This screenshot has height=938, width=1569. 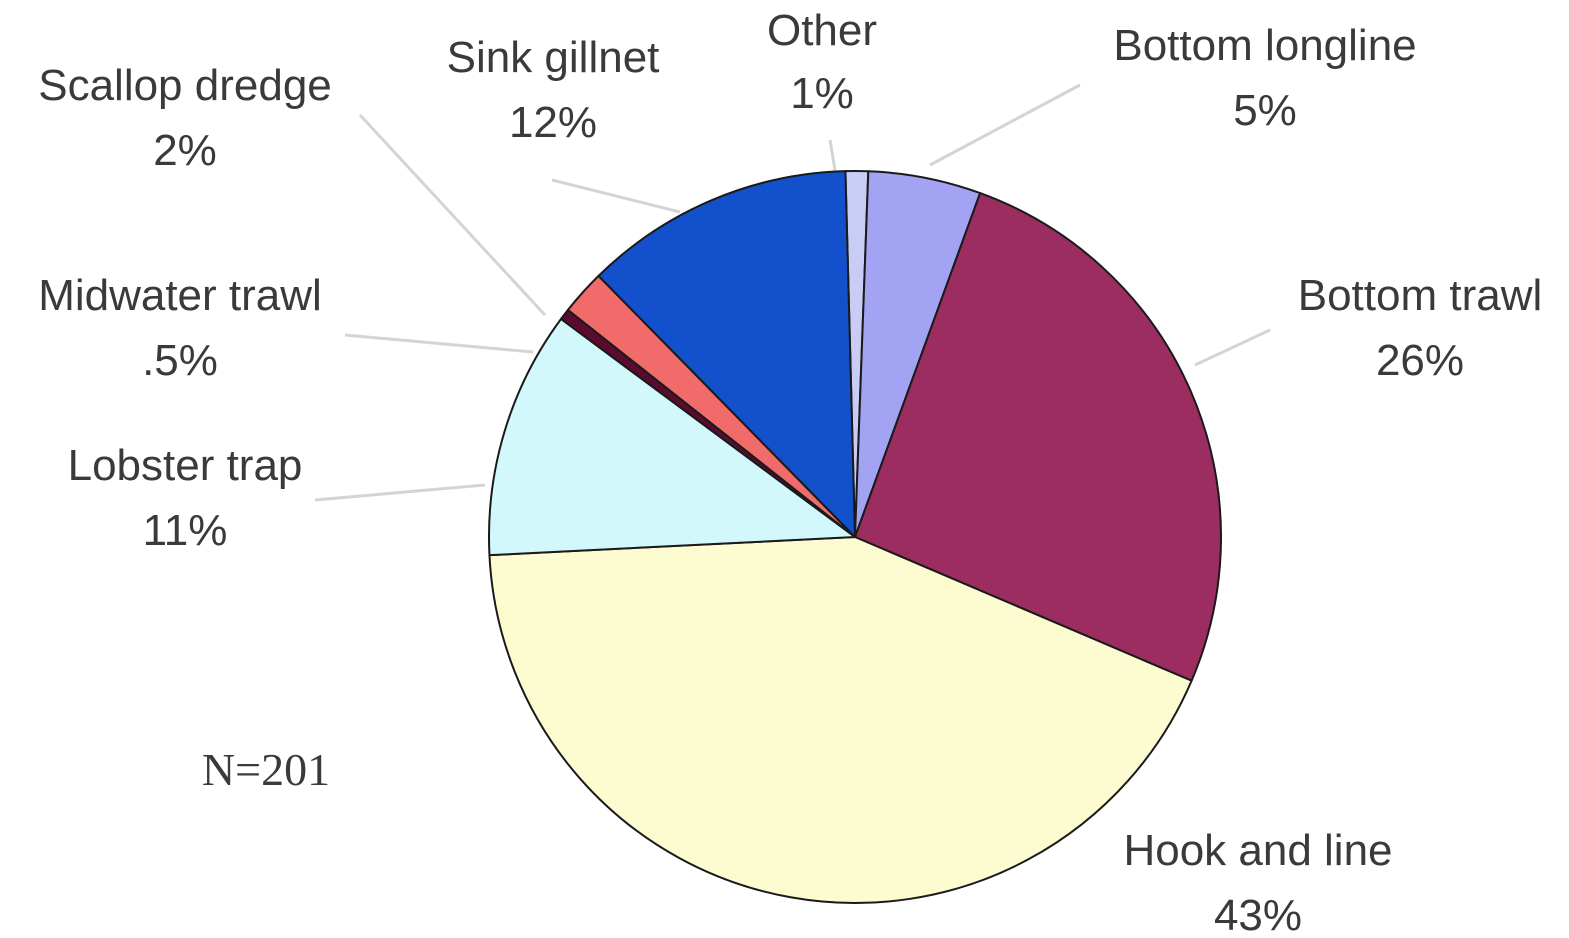 I want to click on slice-percent-scallop-dredge: 2%, so click(x=185, y=150).